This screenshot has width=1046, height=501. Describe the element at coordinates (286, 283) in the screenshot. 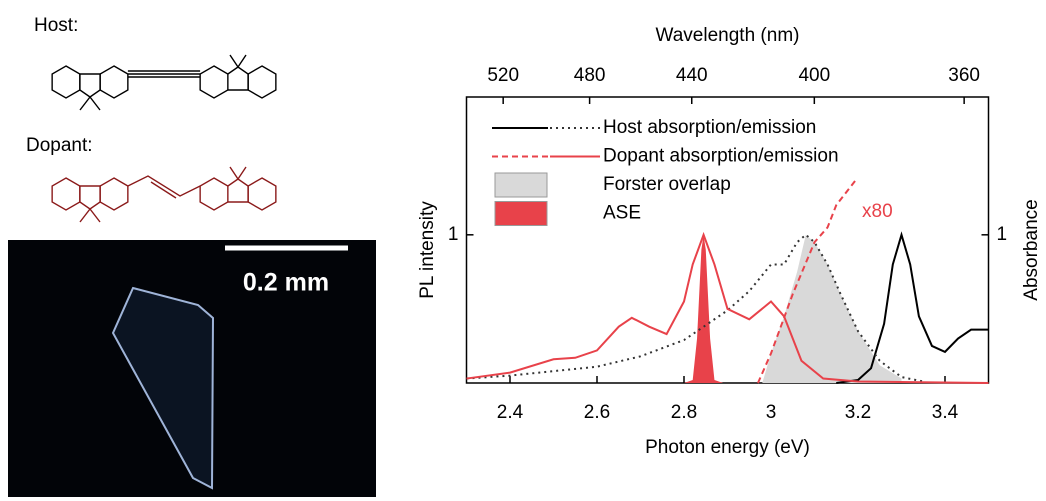

I see `scale-label: 0.2 mm` at that location.